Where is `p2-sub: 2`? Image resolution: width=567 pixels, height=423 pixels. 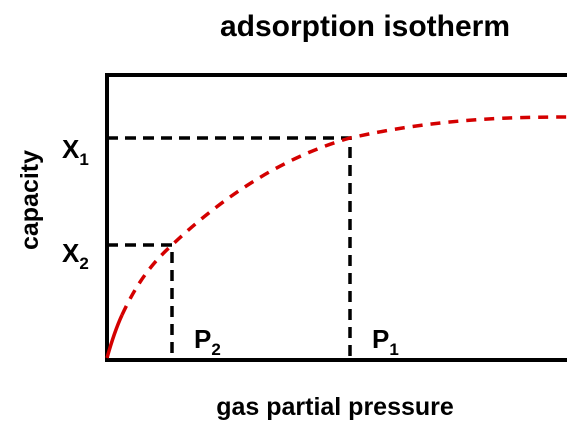
p2-sub: 2 is located at coordinates (215, 349).